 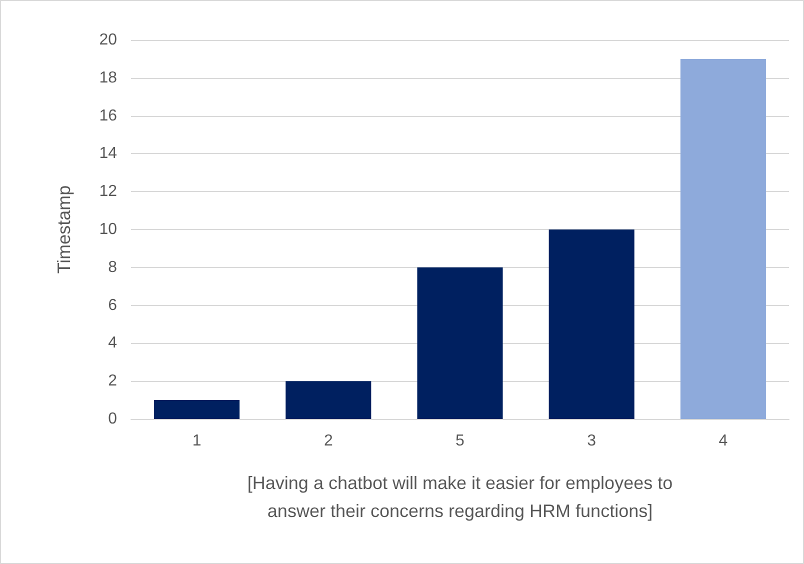 What do you see at coordinates (113, 343) in the screenshot?
I see `y-tick-label: 4` at bounding box center [113, 343].